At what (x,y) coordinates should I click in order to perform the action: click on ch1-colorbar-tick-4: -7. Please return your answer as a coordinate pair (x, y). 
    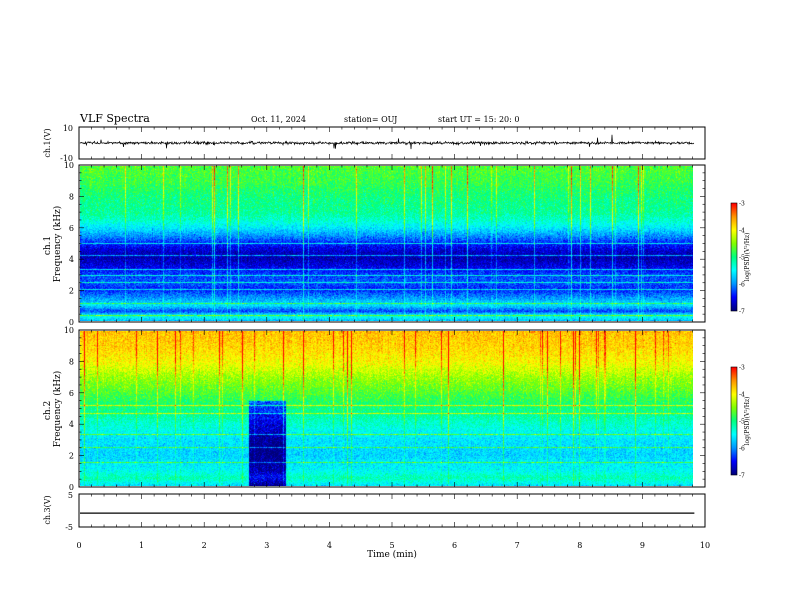
    Looking at the image, I should click on (742, 312).